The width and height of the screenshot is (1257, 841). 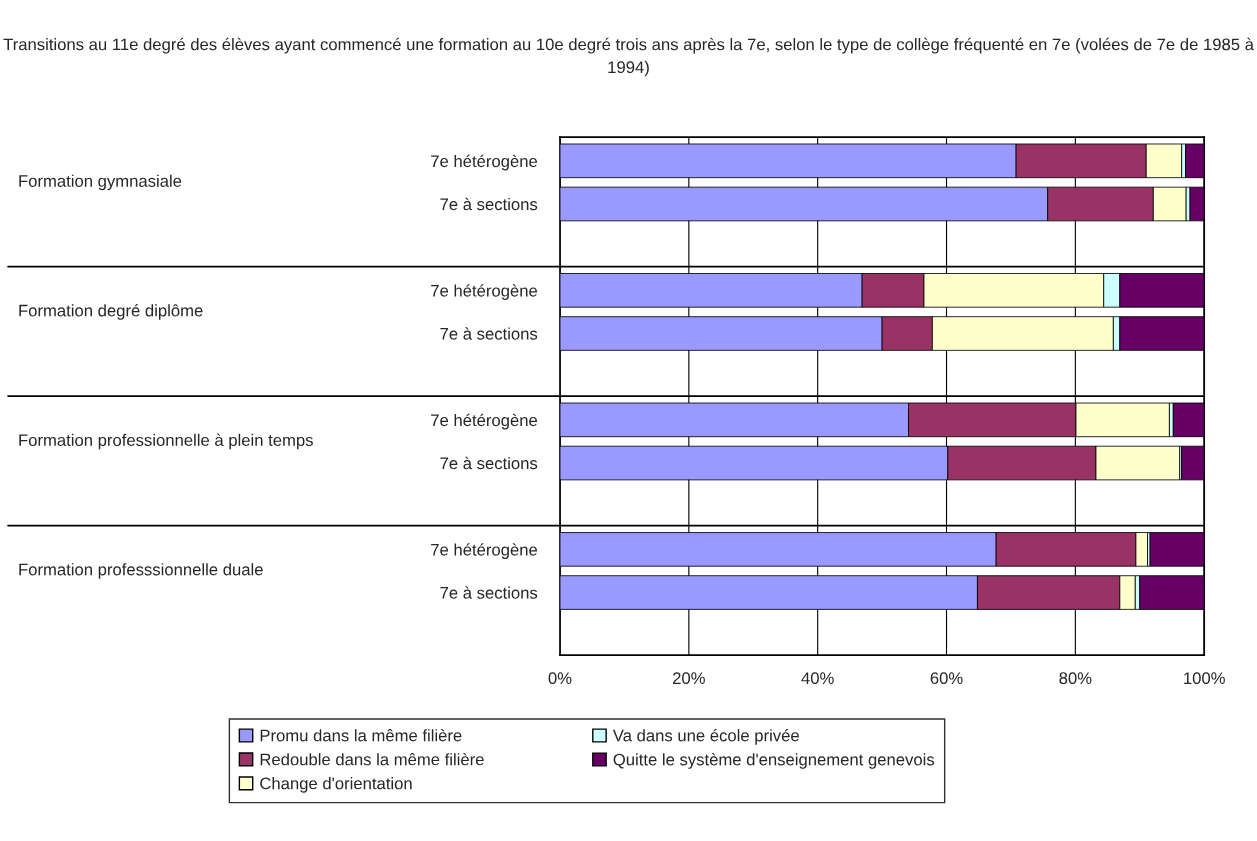 What do you see at coordinates (689, 678) in the screenshot?
I see `x-tick-label: 20%` at bounding box center [689, 678].